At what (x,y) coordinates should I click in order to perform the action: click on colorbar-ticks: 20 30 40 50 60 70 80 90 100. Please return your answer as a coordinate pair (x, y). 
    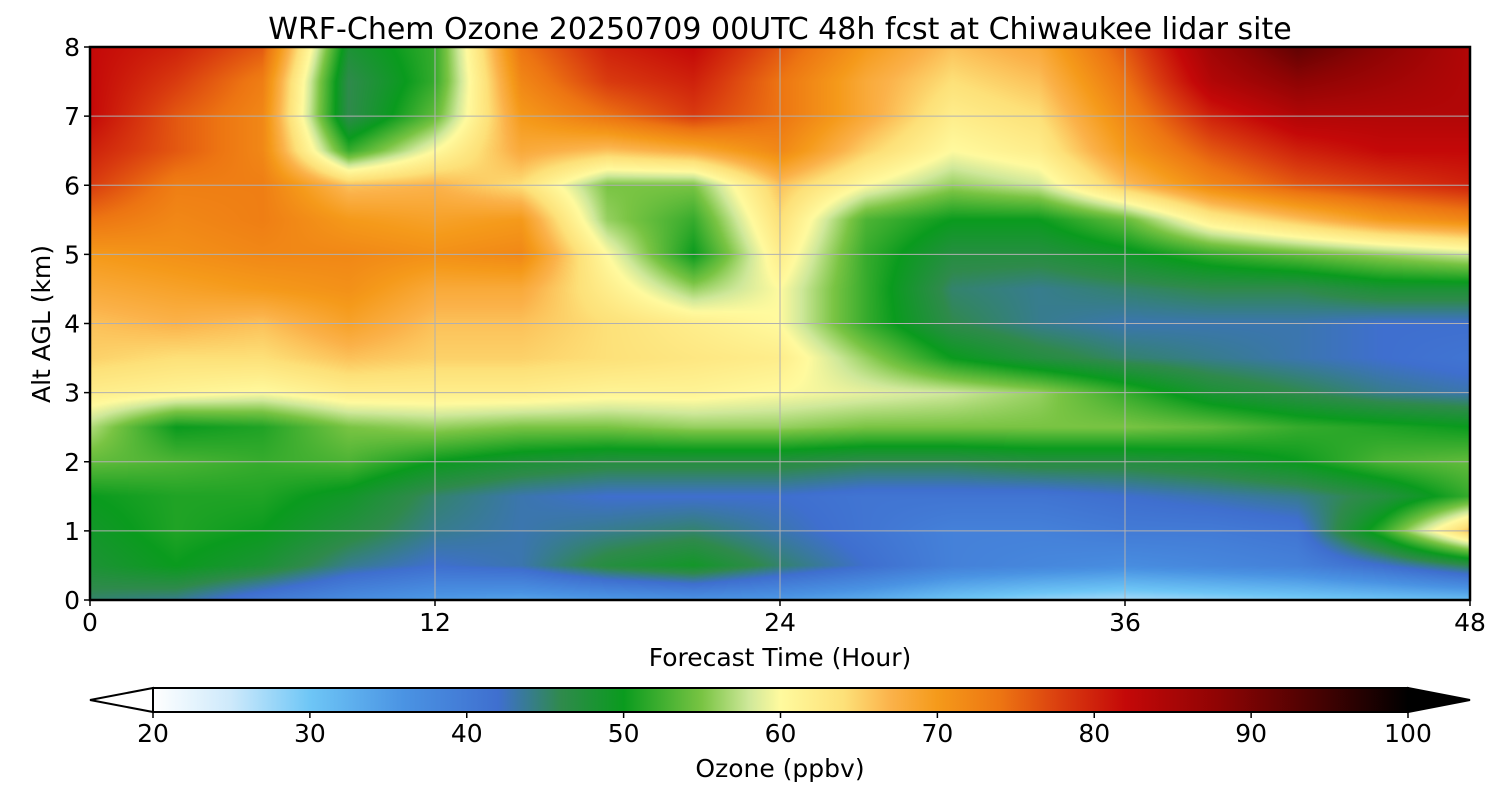
    Looking at the image, I should click on (784, 730).